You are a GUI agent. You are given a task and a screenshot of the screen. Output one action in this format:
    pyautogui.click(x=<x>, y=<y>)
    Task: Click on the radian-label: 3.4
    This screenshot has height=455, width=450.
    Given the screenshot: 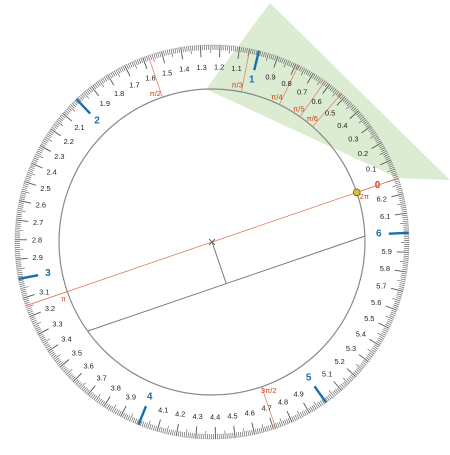 What is the action you would take?
    pyautogui.click(x=66, y=339)
    